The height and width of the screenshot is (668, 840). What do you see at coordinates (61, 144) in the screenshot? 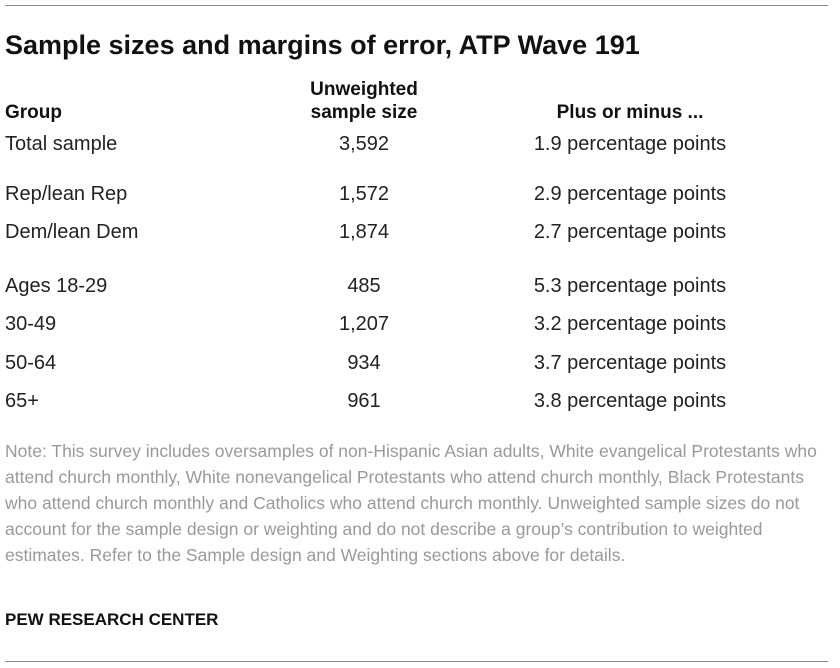
I see `row-group-label: Total sample` at bounding box center [61, 144].